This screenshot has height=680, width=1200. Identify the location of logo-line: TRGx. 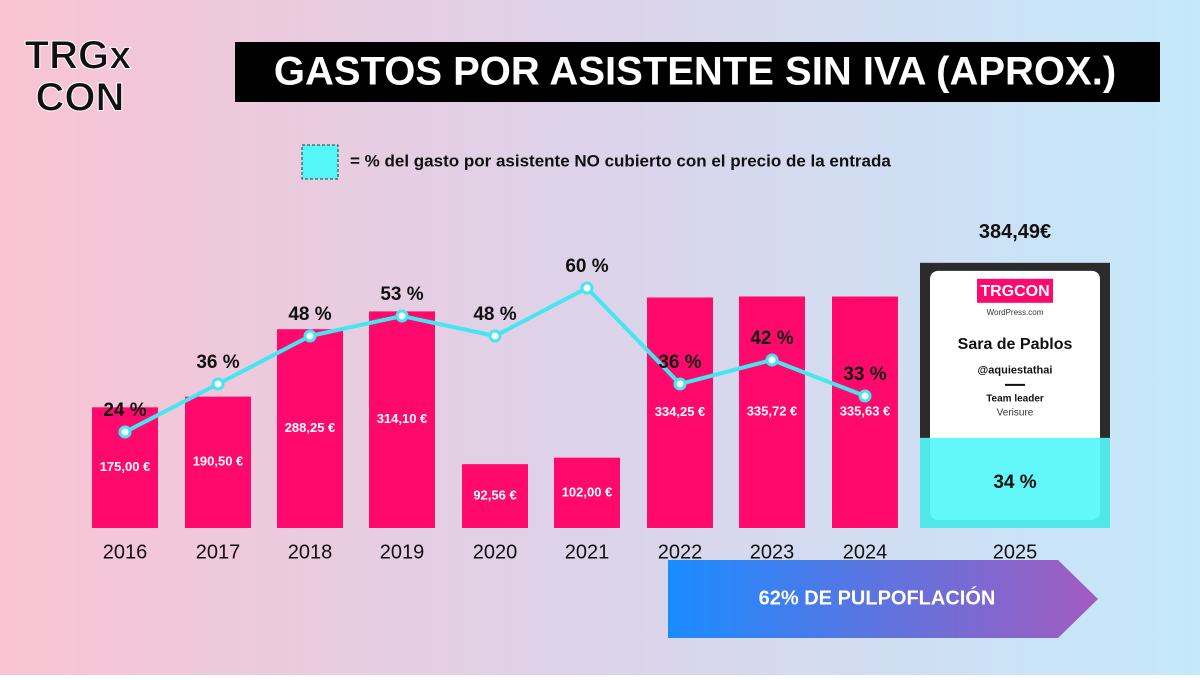
(78, 56).